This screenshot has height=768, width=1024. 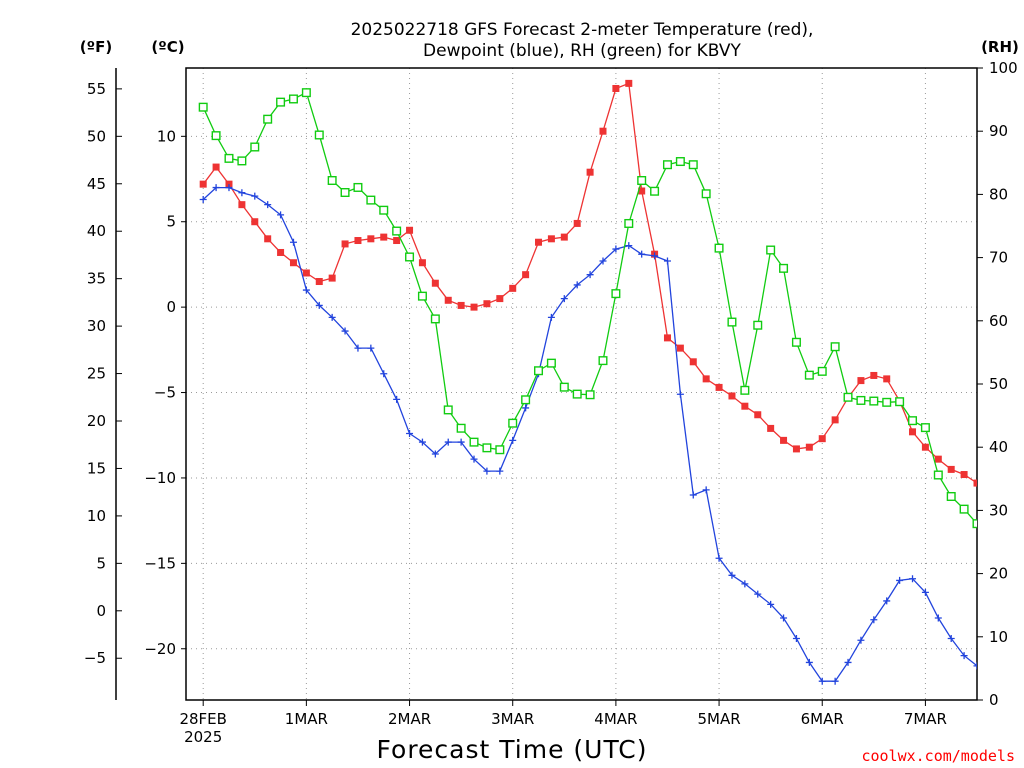 What do you see at coordinates (994, 700) in the screenshot?
I see `rh-tick-label: 0` at bounding box center [994, 700].